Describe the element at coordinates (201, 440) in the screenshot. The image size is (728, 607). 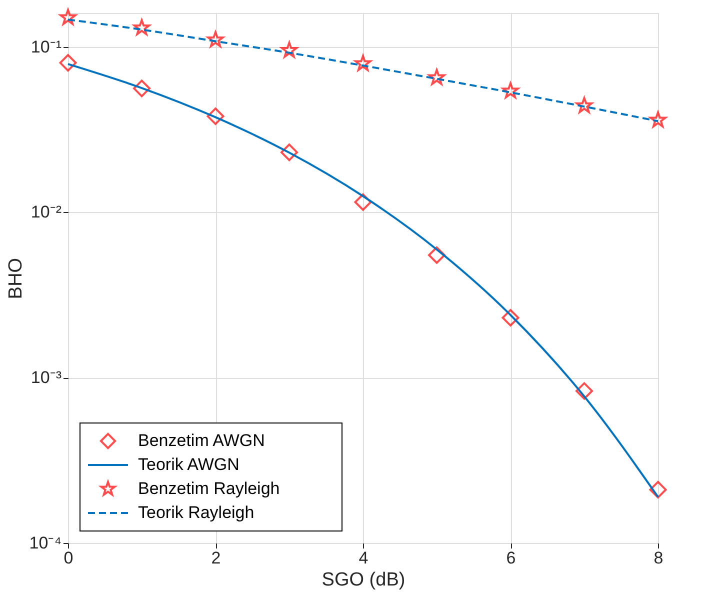
I see `legend-label: Benzetim AWGN` at that location.